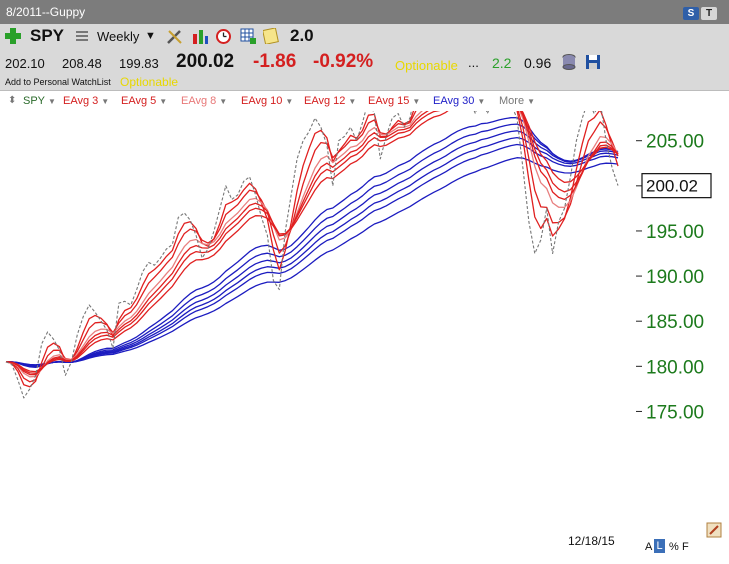 The width and height of the screenshot is (729, 564). What do you see at coordinates (149, 82) in the screenshot?
I see `optionable-label-2: Optionable` at bounding box center [149, 82].